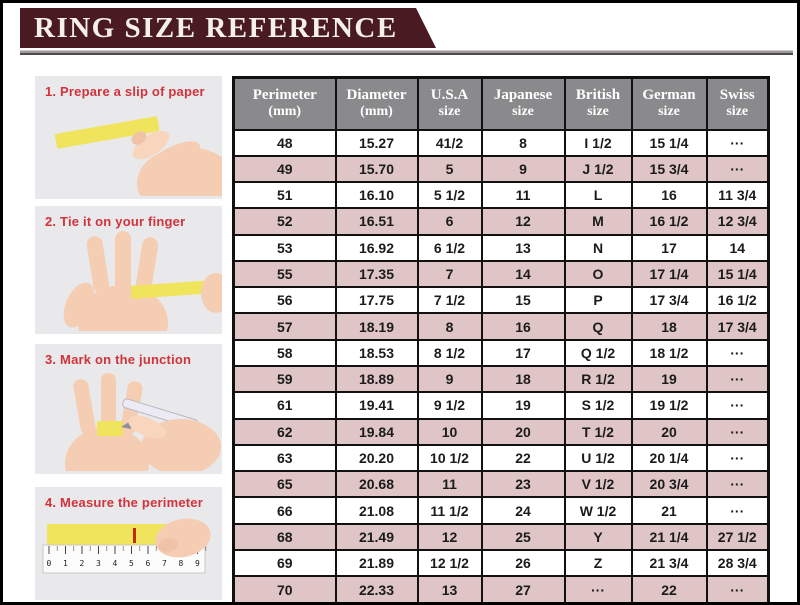 The image size is (800, 605). What do you see at coordinates (65, 563) in the screenshot?
I see `svg-text: 1` at bounding box center [65, 563].